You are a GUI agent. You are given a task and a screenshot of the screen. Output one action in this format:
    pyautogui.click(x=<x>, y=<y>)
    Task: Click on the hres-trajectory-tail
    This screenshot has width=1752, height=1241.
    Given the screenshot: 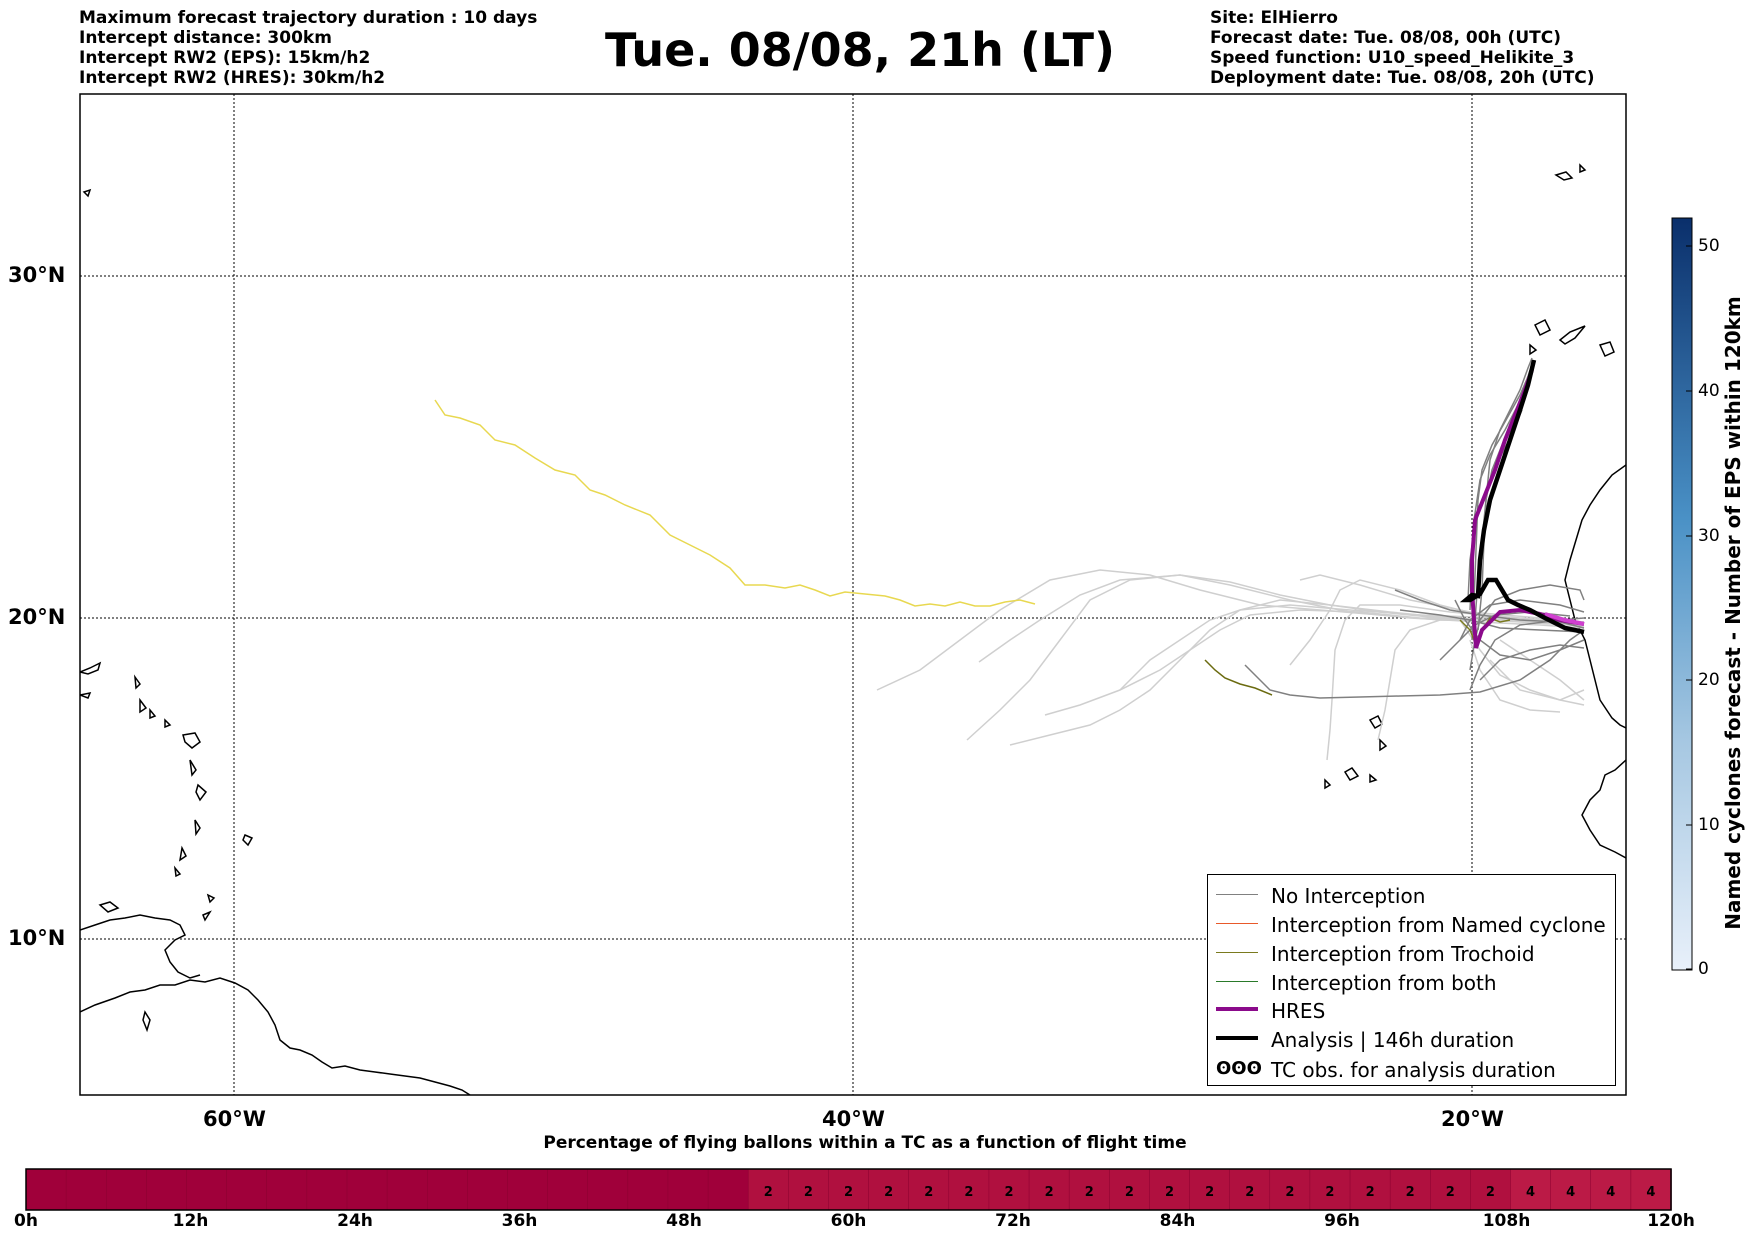 What is the action you would take?
    pyautogui.click(x=1564, y=619)
    